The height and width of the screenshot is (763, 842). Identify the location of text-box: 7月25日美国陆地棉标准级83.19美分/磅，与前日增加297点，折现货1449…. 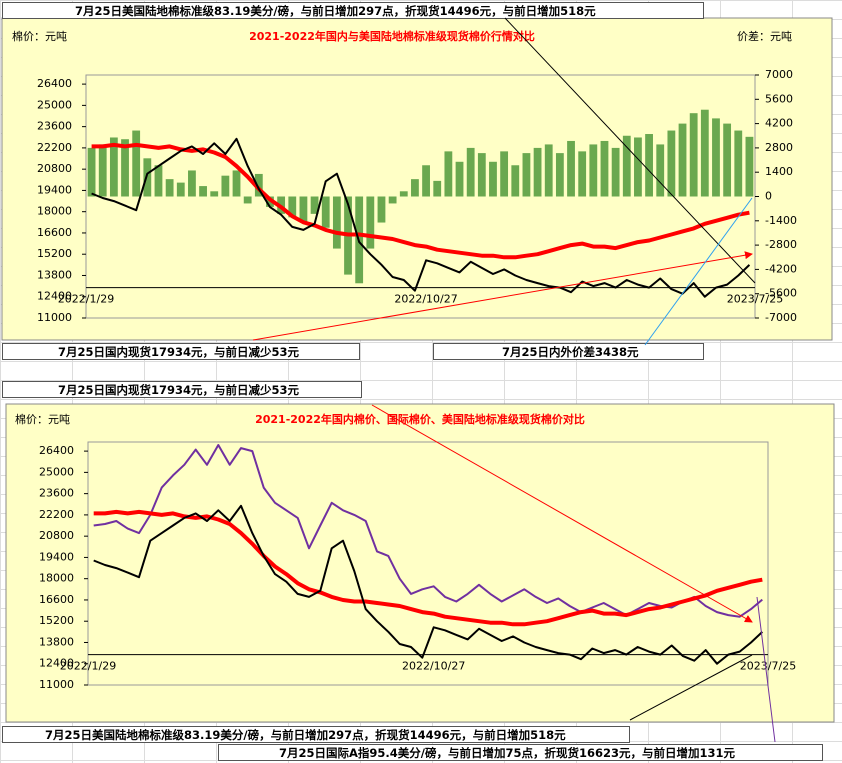
(316, 734).